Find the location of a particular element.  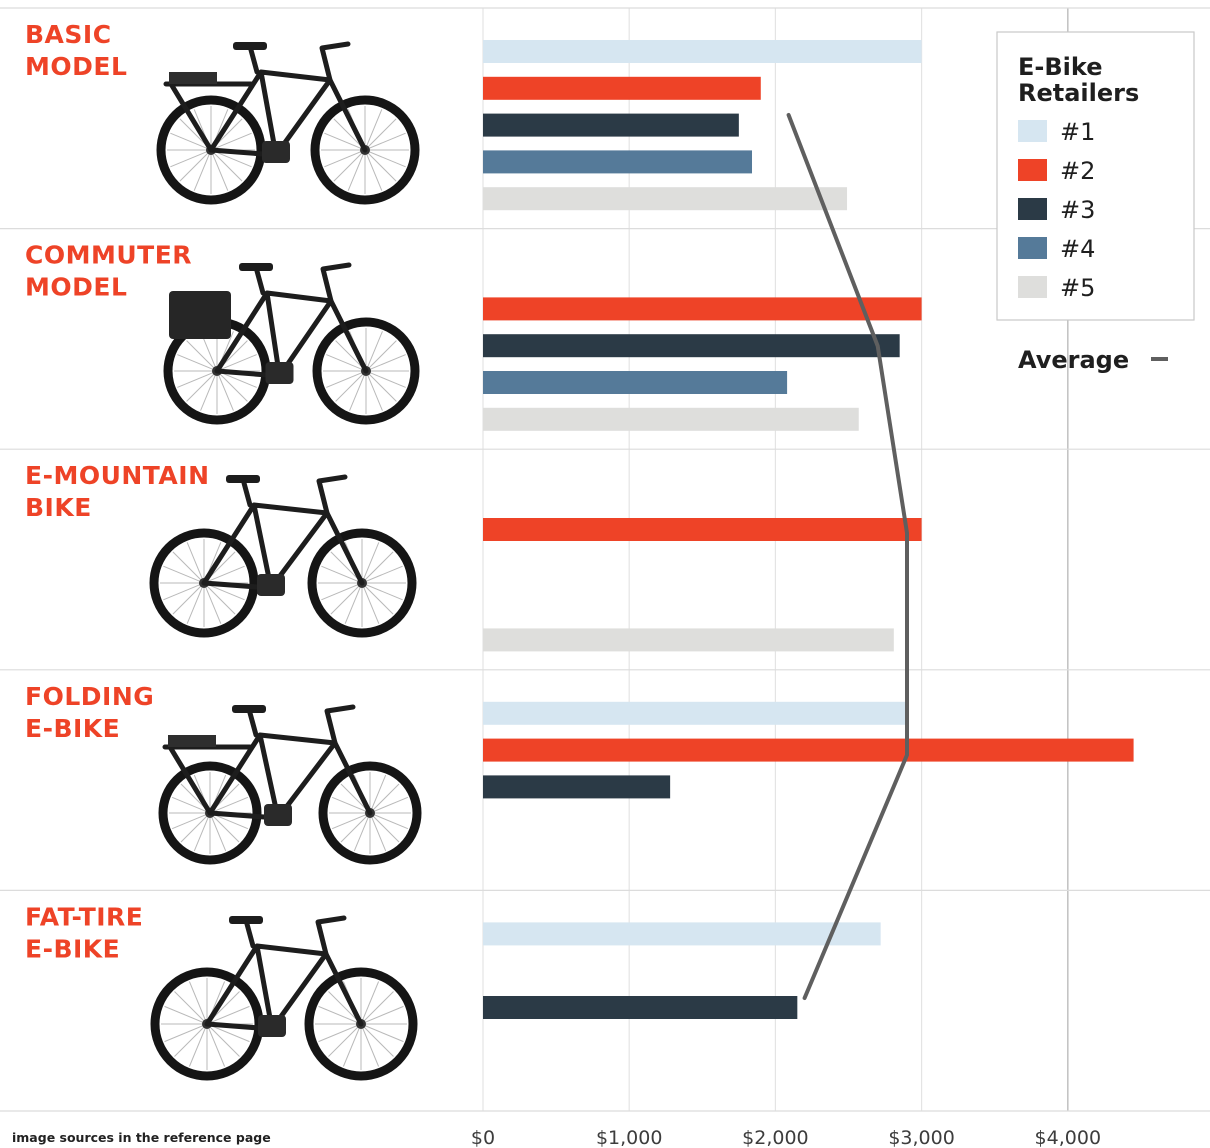

legend-title-line-2: Retailers is located at coordinates (1078, 93).